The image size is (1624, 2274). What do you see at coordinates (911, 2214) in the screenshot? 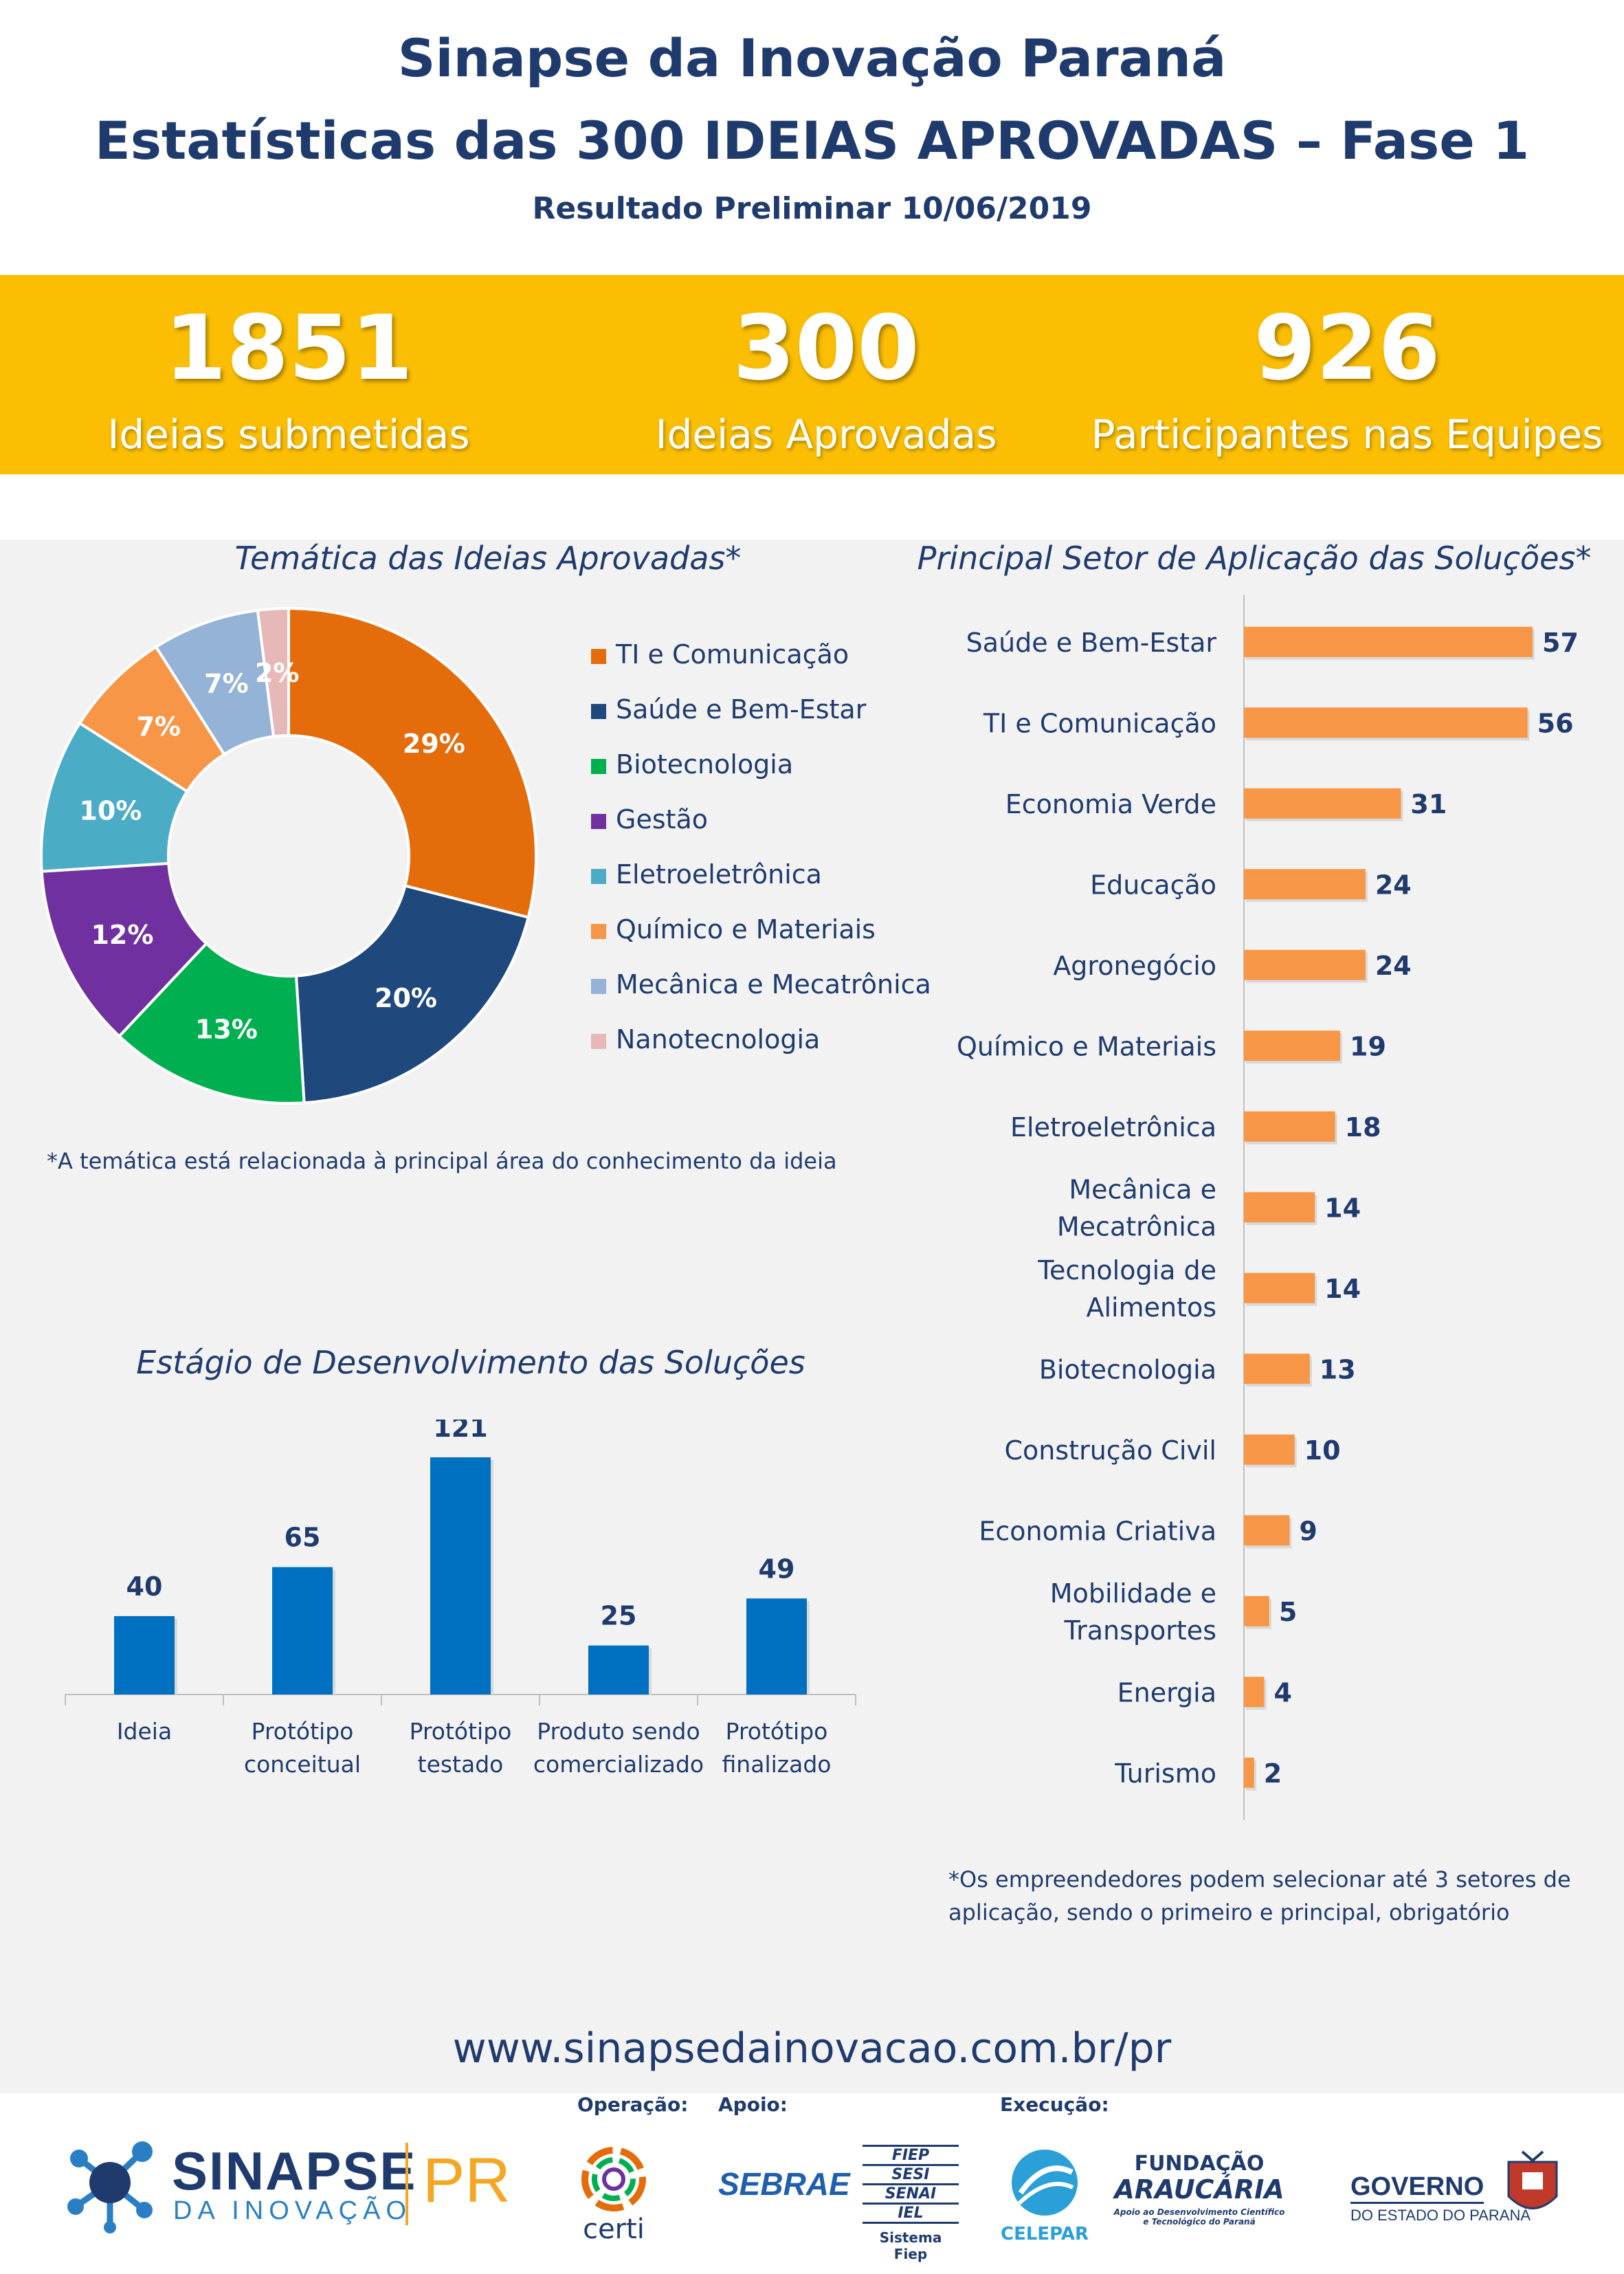
I see `iel-line: IEL` at bounding box center [911, 2214].